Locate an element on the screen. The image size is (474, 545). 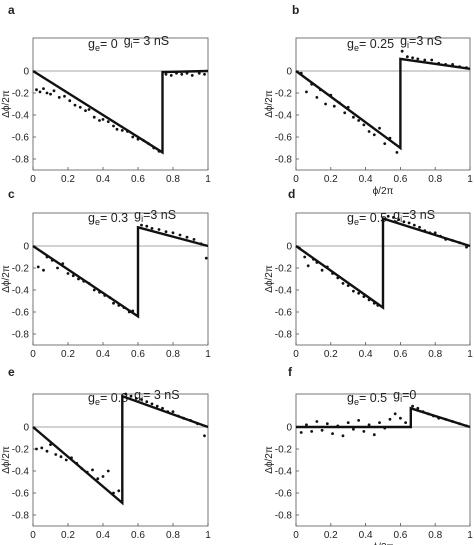
model-line is located at coordinates (120, 112).